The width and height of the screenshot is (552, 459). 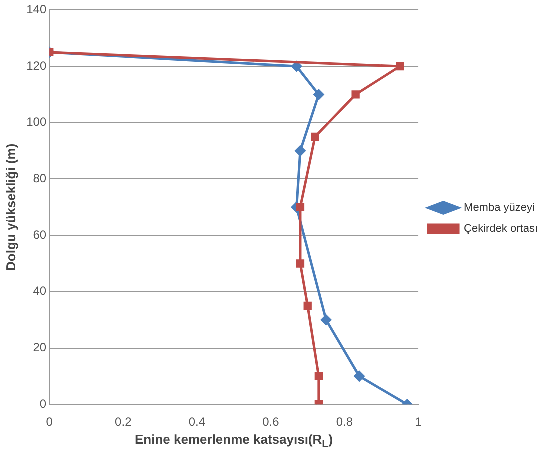 I want to click on x-tick-label: 1, so click(x=418, y=422).